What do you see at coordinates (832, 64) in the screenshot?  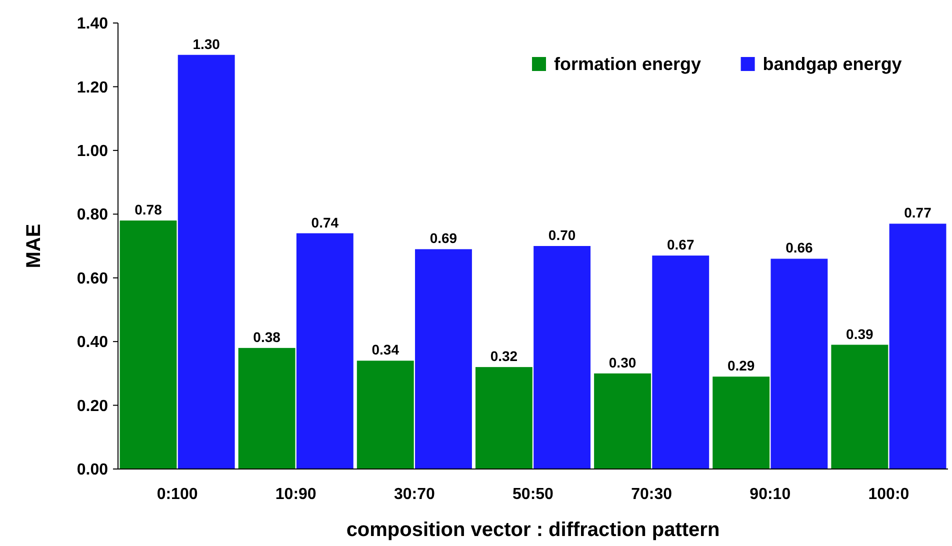 I see `legend-label: bandgap energy` at bounding box center [832, 64].